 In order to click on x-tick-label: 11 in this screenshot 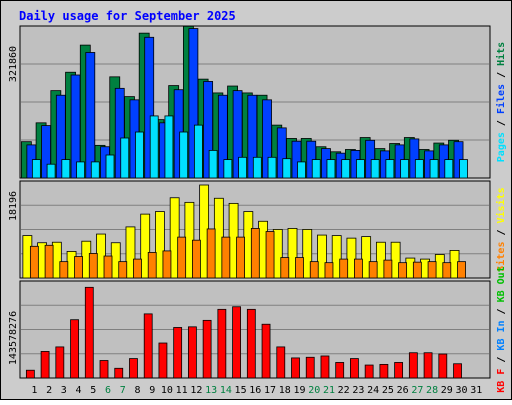, I will do `click(182, 390)`.